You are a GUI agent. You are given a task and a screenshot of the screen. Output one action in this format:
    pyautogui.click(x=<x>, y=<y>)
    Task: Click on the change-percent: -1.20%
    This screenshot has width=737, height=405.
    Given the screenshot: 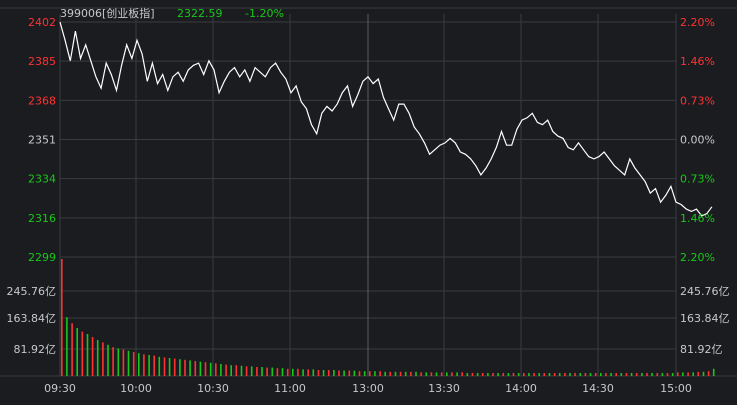 What is the action you would take?
    pyautogui.click(x=264, y=13)
    